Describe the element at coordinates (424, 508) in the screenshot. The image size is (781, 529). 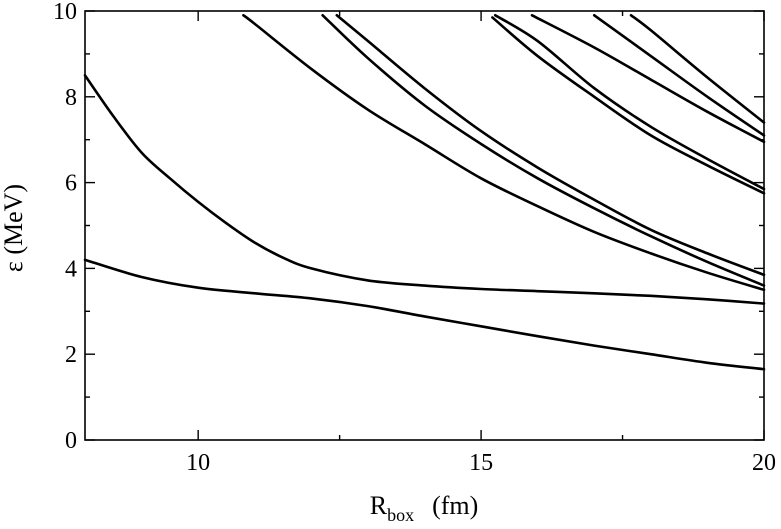
I see `x-axis-title: Rbox (fm)` at that location.